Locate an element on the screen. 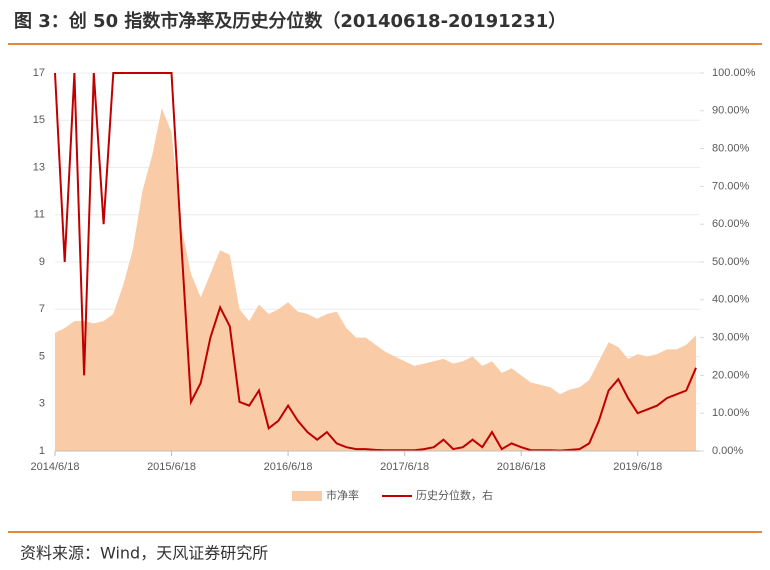  y-tick-label: 13 is located at coordinates (39, 167).